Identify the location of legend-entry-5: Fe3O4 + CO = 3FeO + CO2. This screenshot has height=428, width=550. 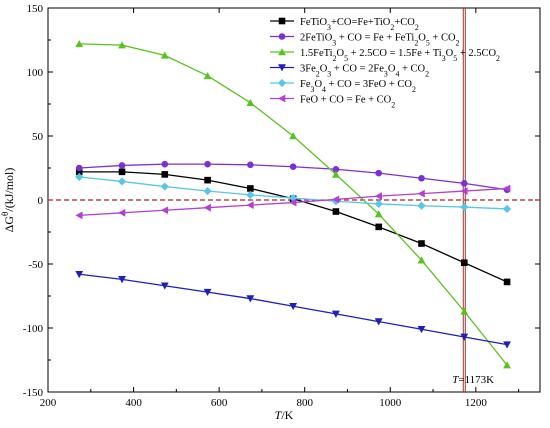
(358, 86).